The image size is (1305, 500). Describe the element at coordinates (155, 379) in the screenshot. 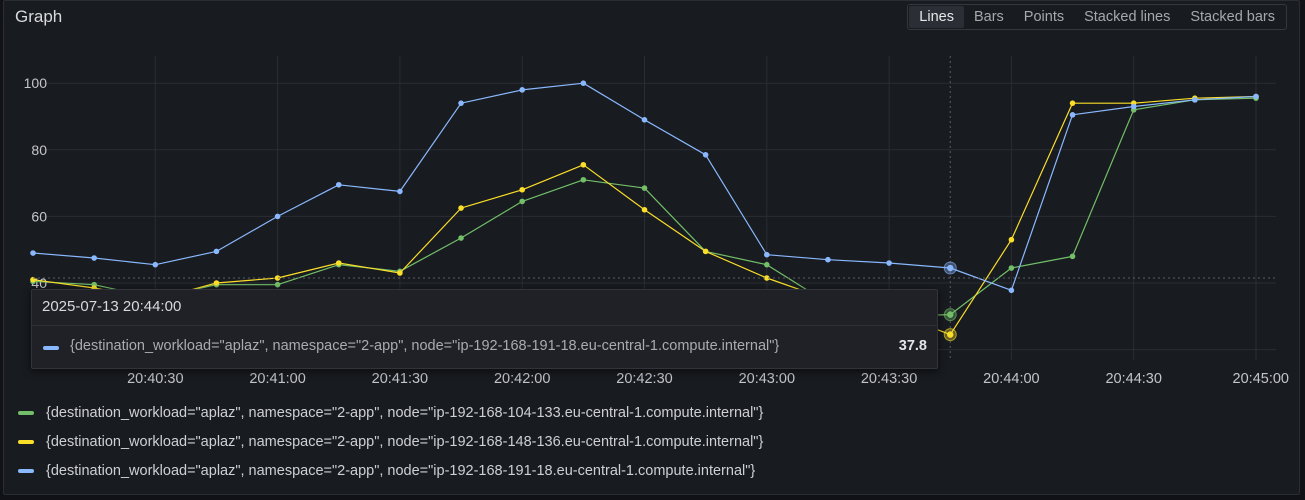

I see `x-tick-label: 20:40:30` at that location.